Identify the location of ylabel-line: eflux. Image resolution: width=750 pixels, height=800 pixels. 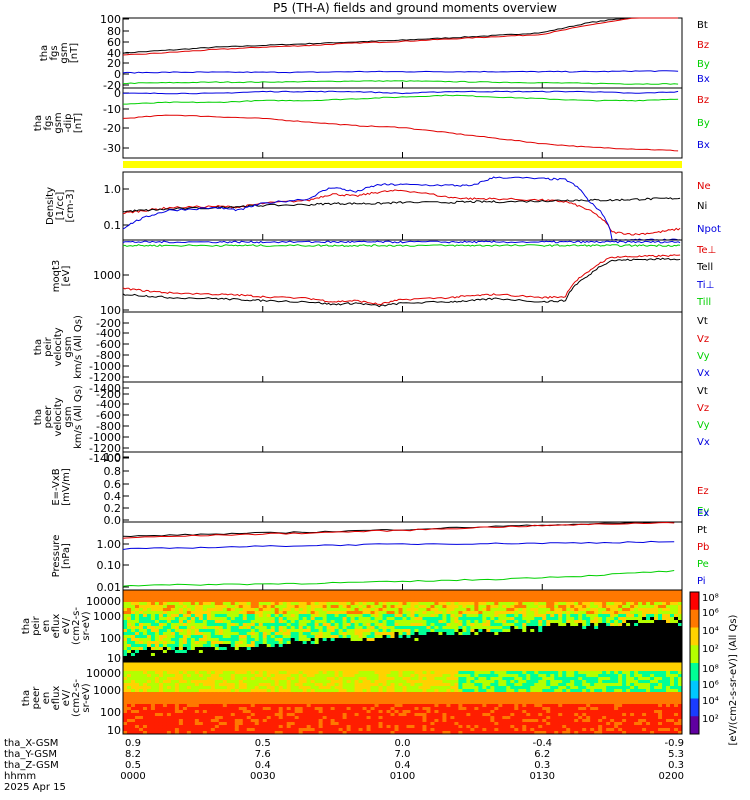
(56, 626).